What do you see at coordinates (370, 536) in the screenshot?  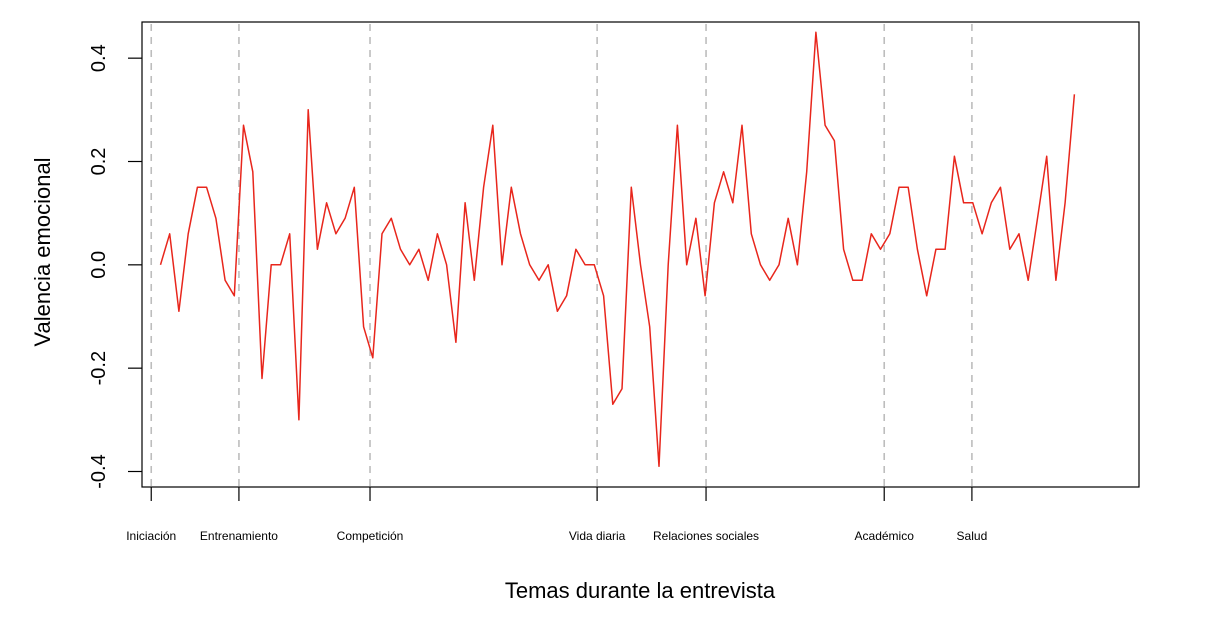 I see `x-tick-label-section: Competición` at bounding box center [370, 536].